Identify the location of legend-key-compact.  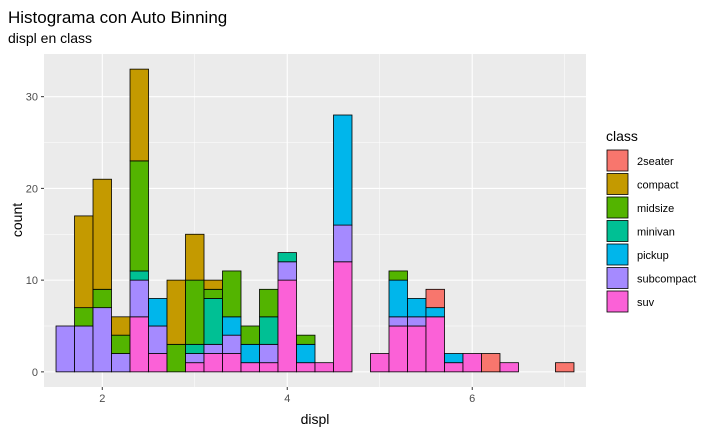
(617, 184).